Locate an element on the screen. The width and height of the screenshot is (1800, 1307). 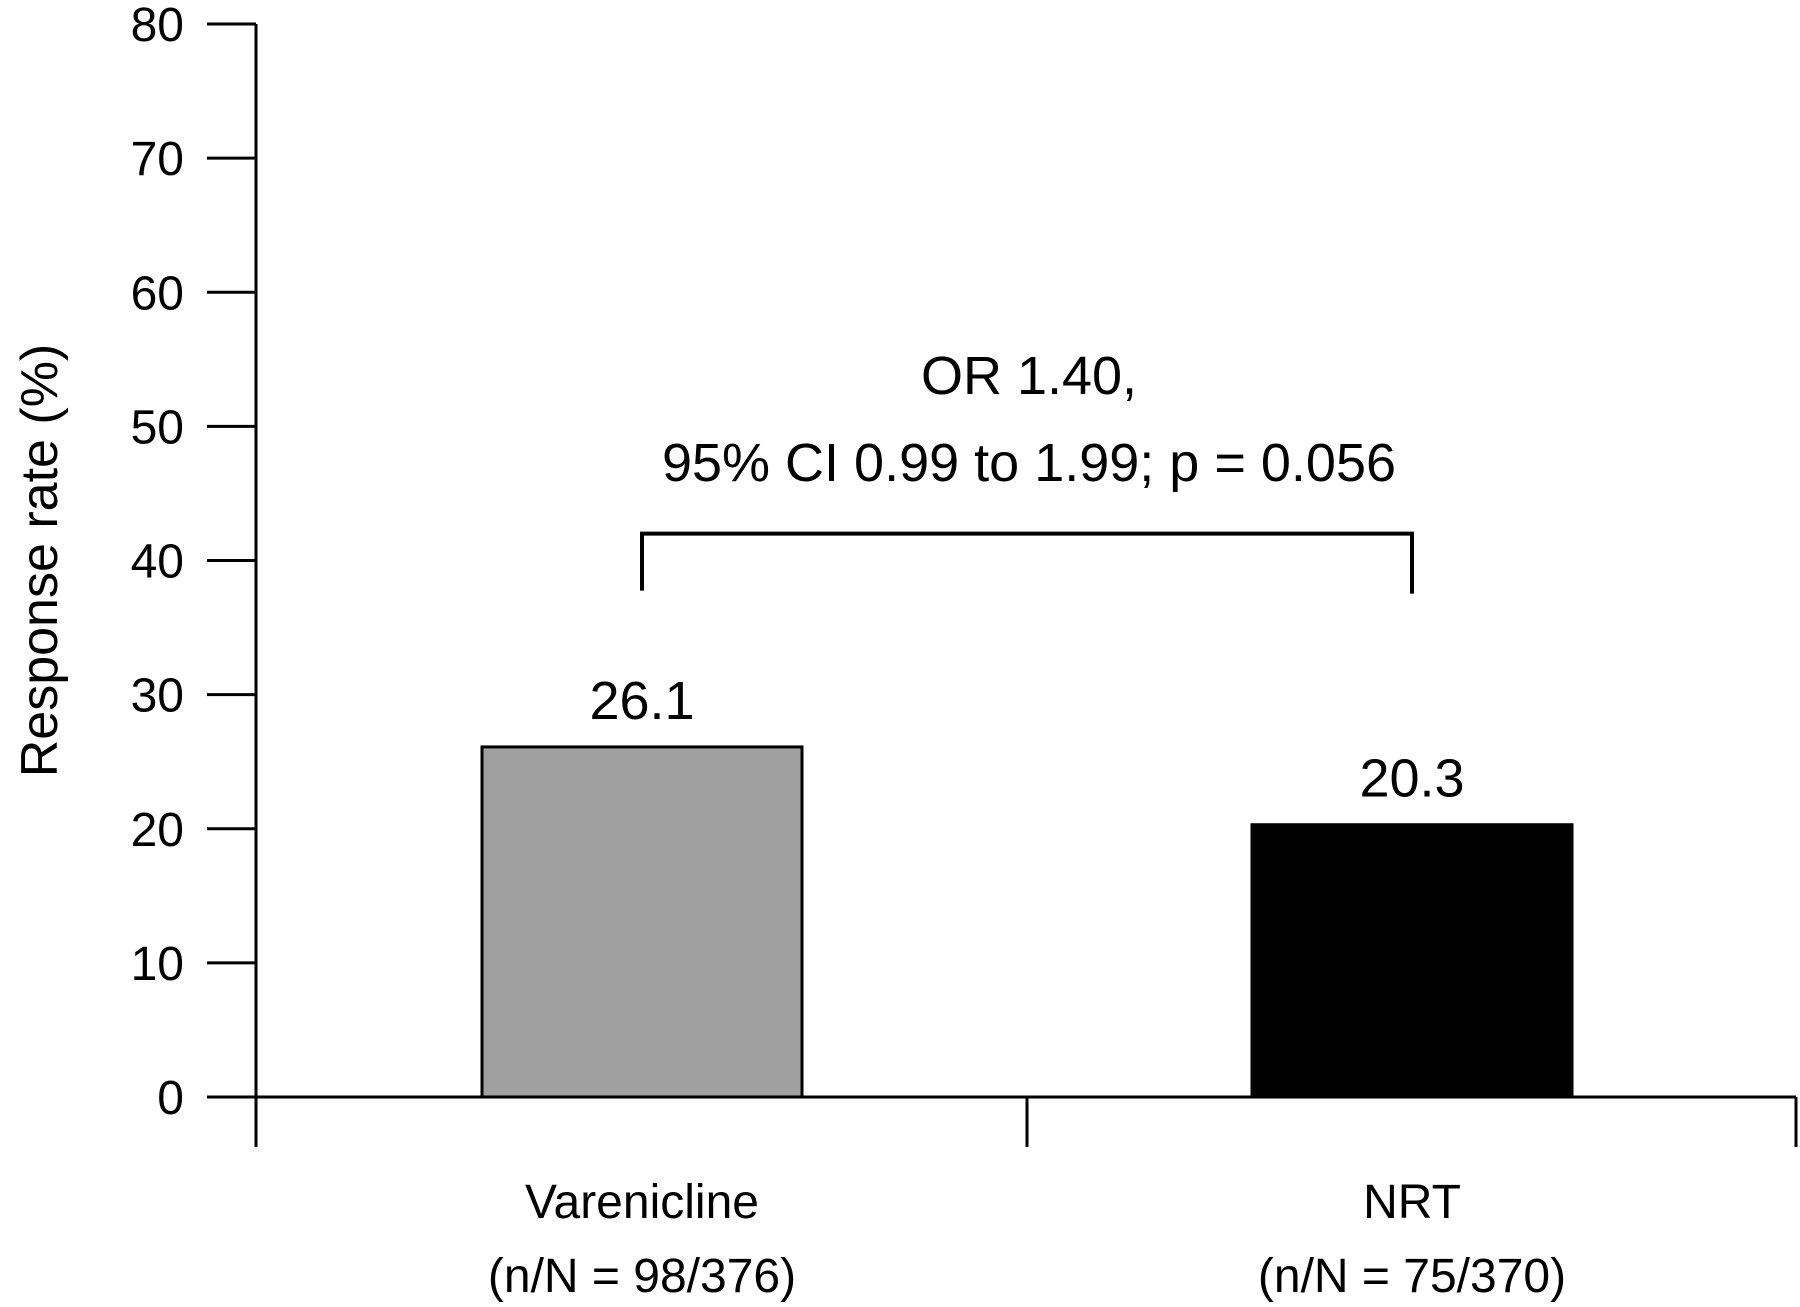
annotation-line2: 95% CI 0.99 to 1.99; p = 0.056 is located at coordinates (1029, 463).